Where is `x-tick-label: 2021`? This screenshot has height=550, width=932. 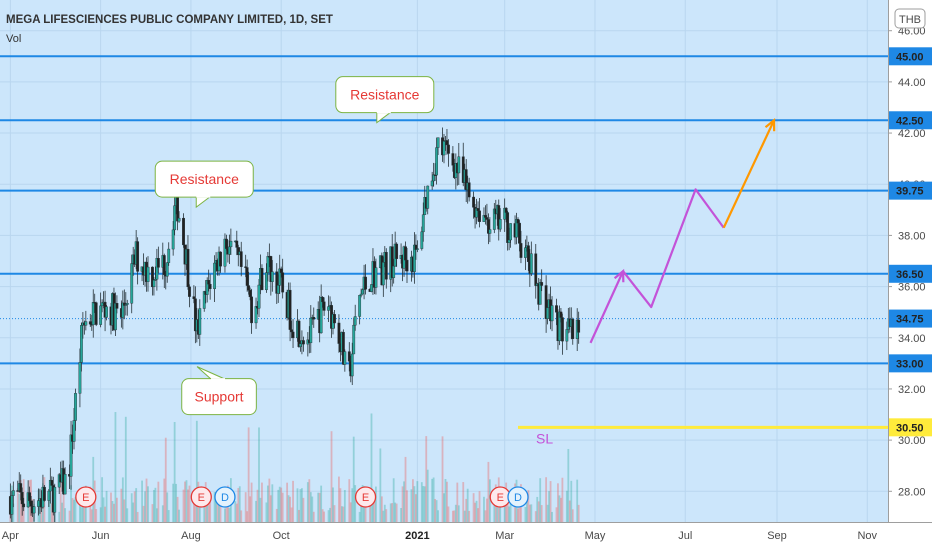 x-tick-label: 2021 is located at coordinates (417, 536).